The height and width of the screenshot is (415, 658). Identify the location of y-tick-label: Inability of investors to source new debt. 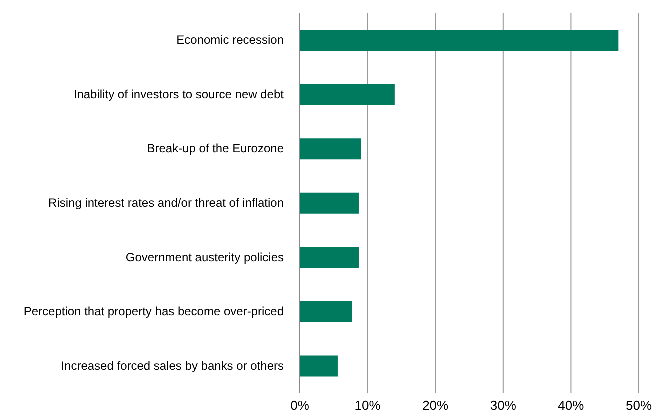
(179, 94).